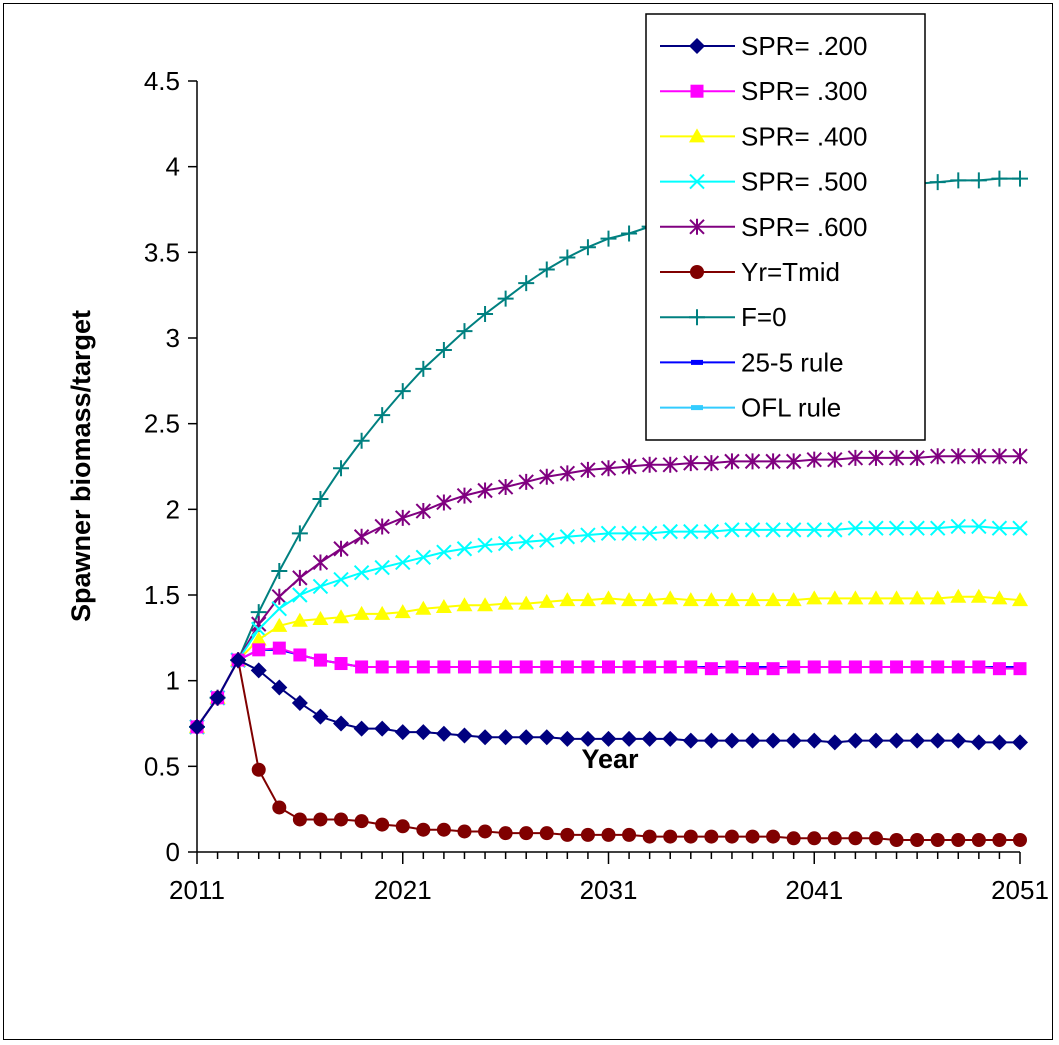  What do you see at coordinates (173, 167) in the screenshot?
I see `y-tick-label: 4` at bounding box center [173, 167].